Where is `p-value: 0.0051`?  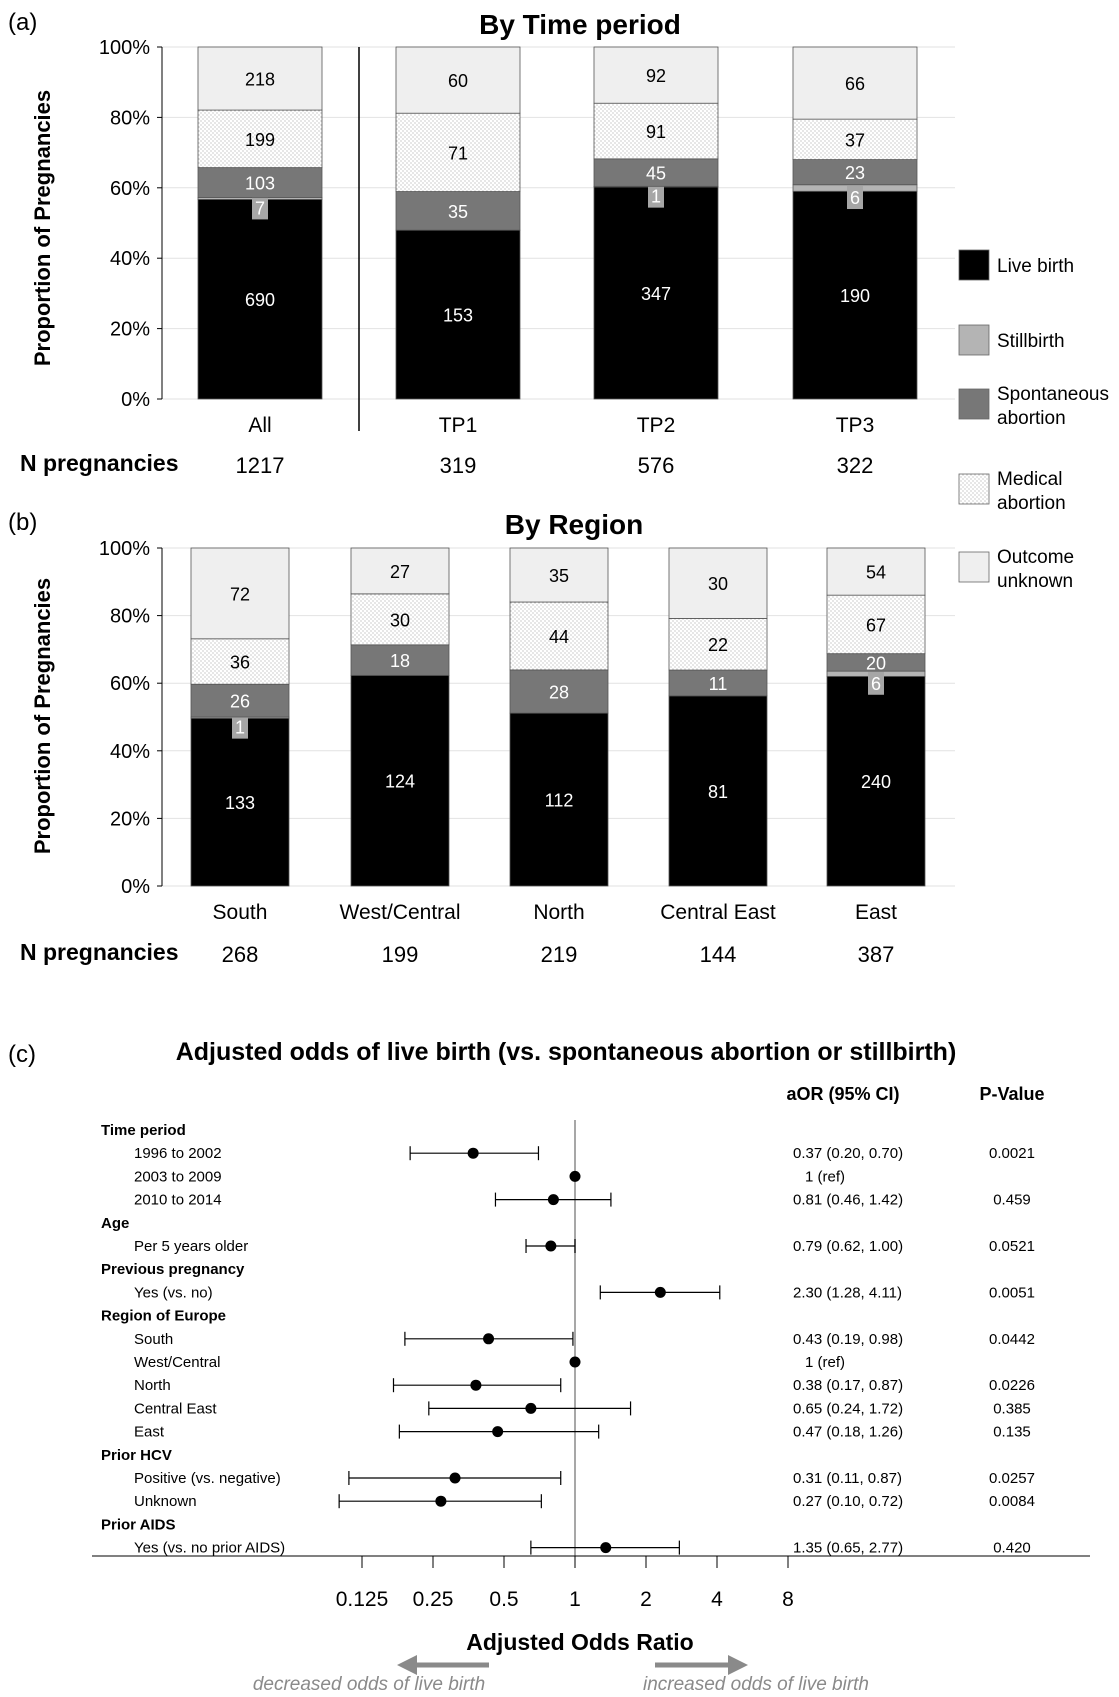
p-value: 0.0051 is located at coordinates (1012, 1292).